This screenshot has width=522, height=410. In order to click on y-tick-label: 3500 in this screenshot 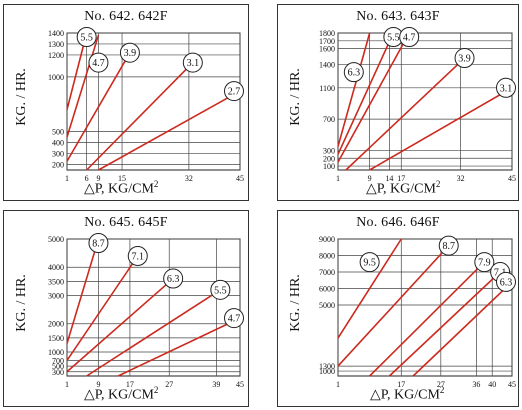, I will do `click(56, 281)`.